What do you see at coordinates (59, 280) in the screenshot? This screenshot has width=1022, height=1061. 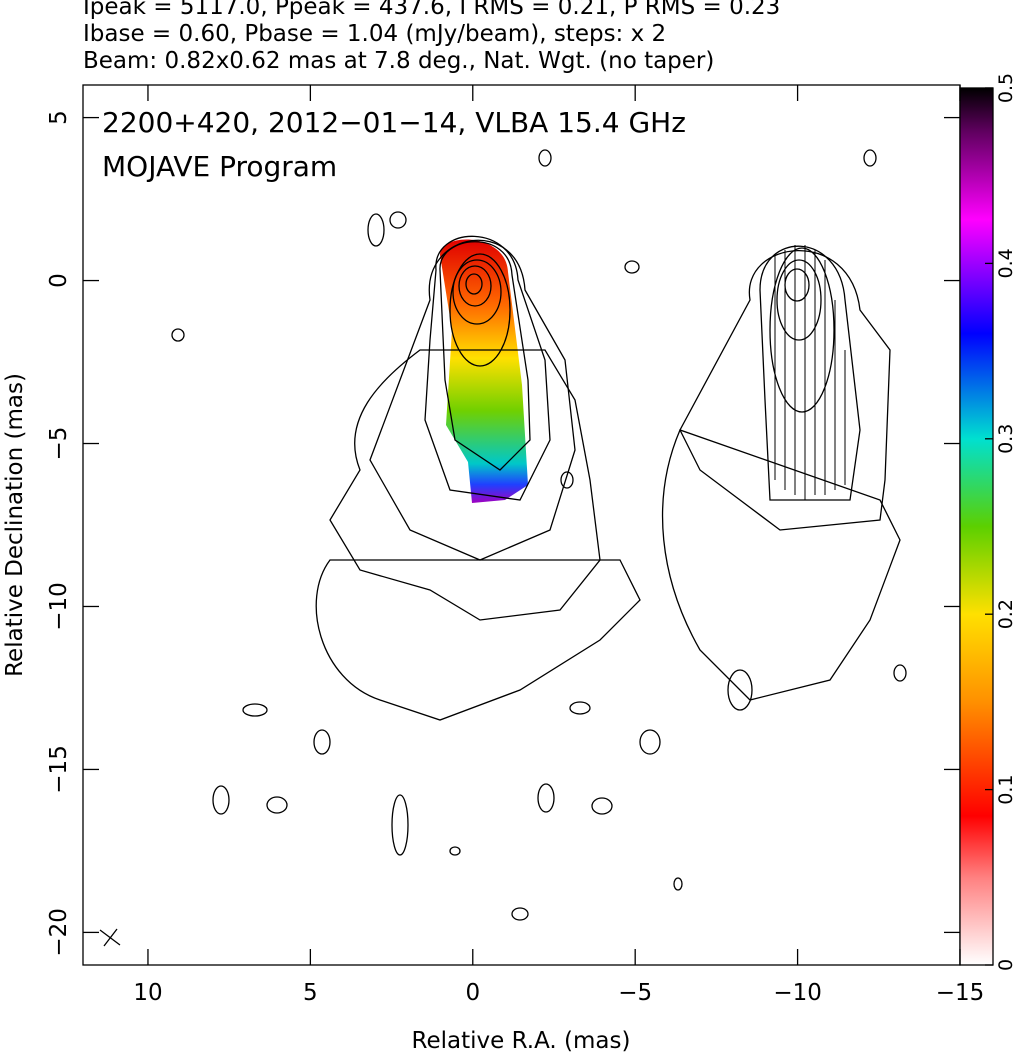 I see `y-tick-label: 0` at bounding box center [59, 280].